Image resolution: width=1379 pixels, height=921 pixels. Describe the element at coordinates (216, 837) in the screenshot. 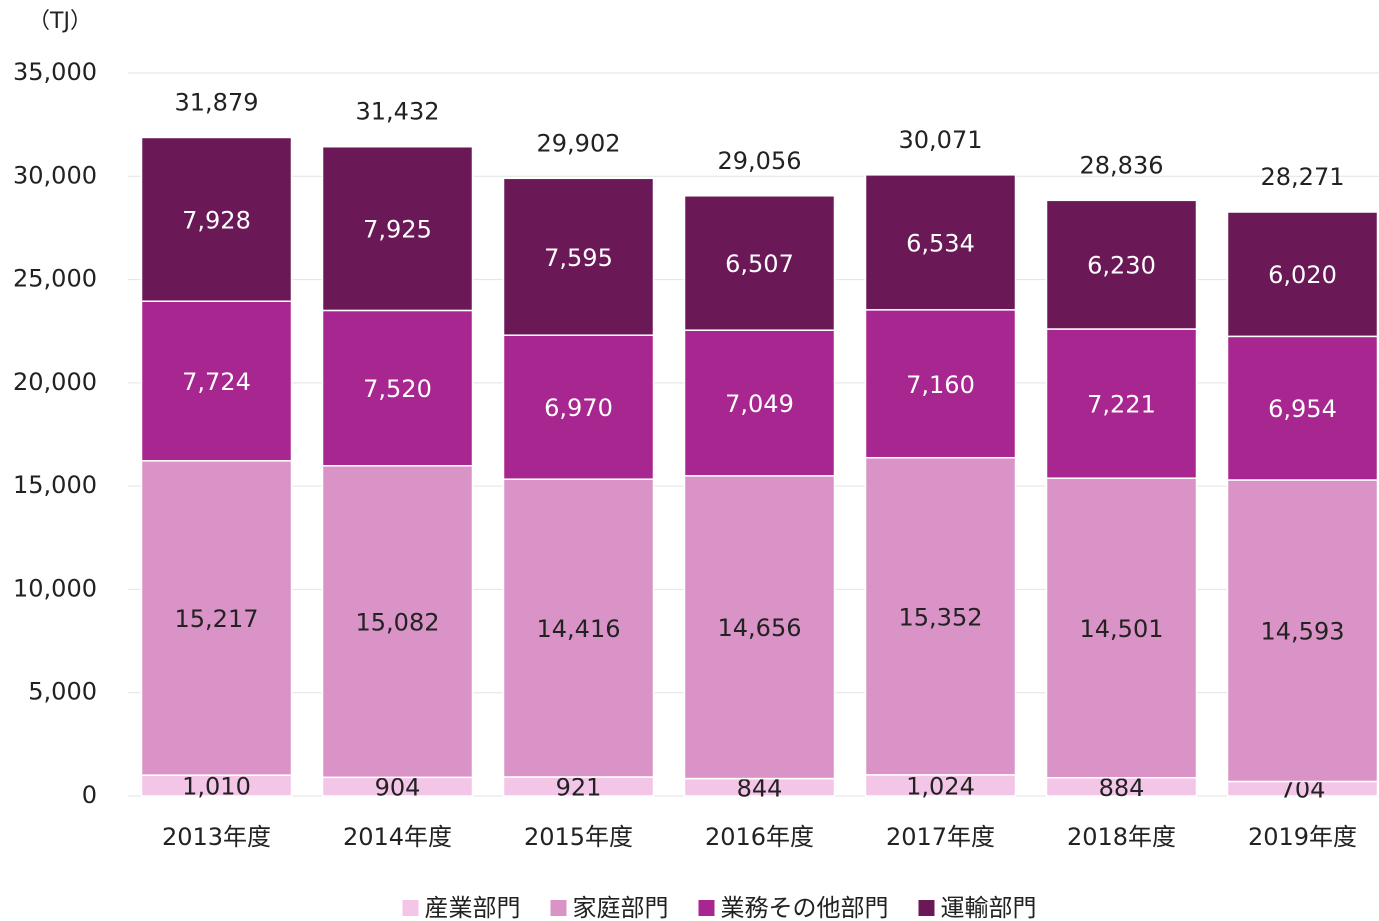

I see `x-tick-label: 2013年度` at that location.